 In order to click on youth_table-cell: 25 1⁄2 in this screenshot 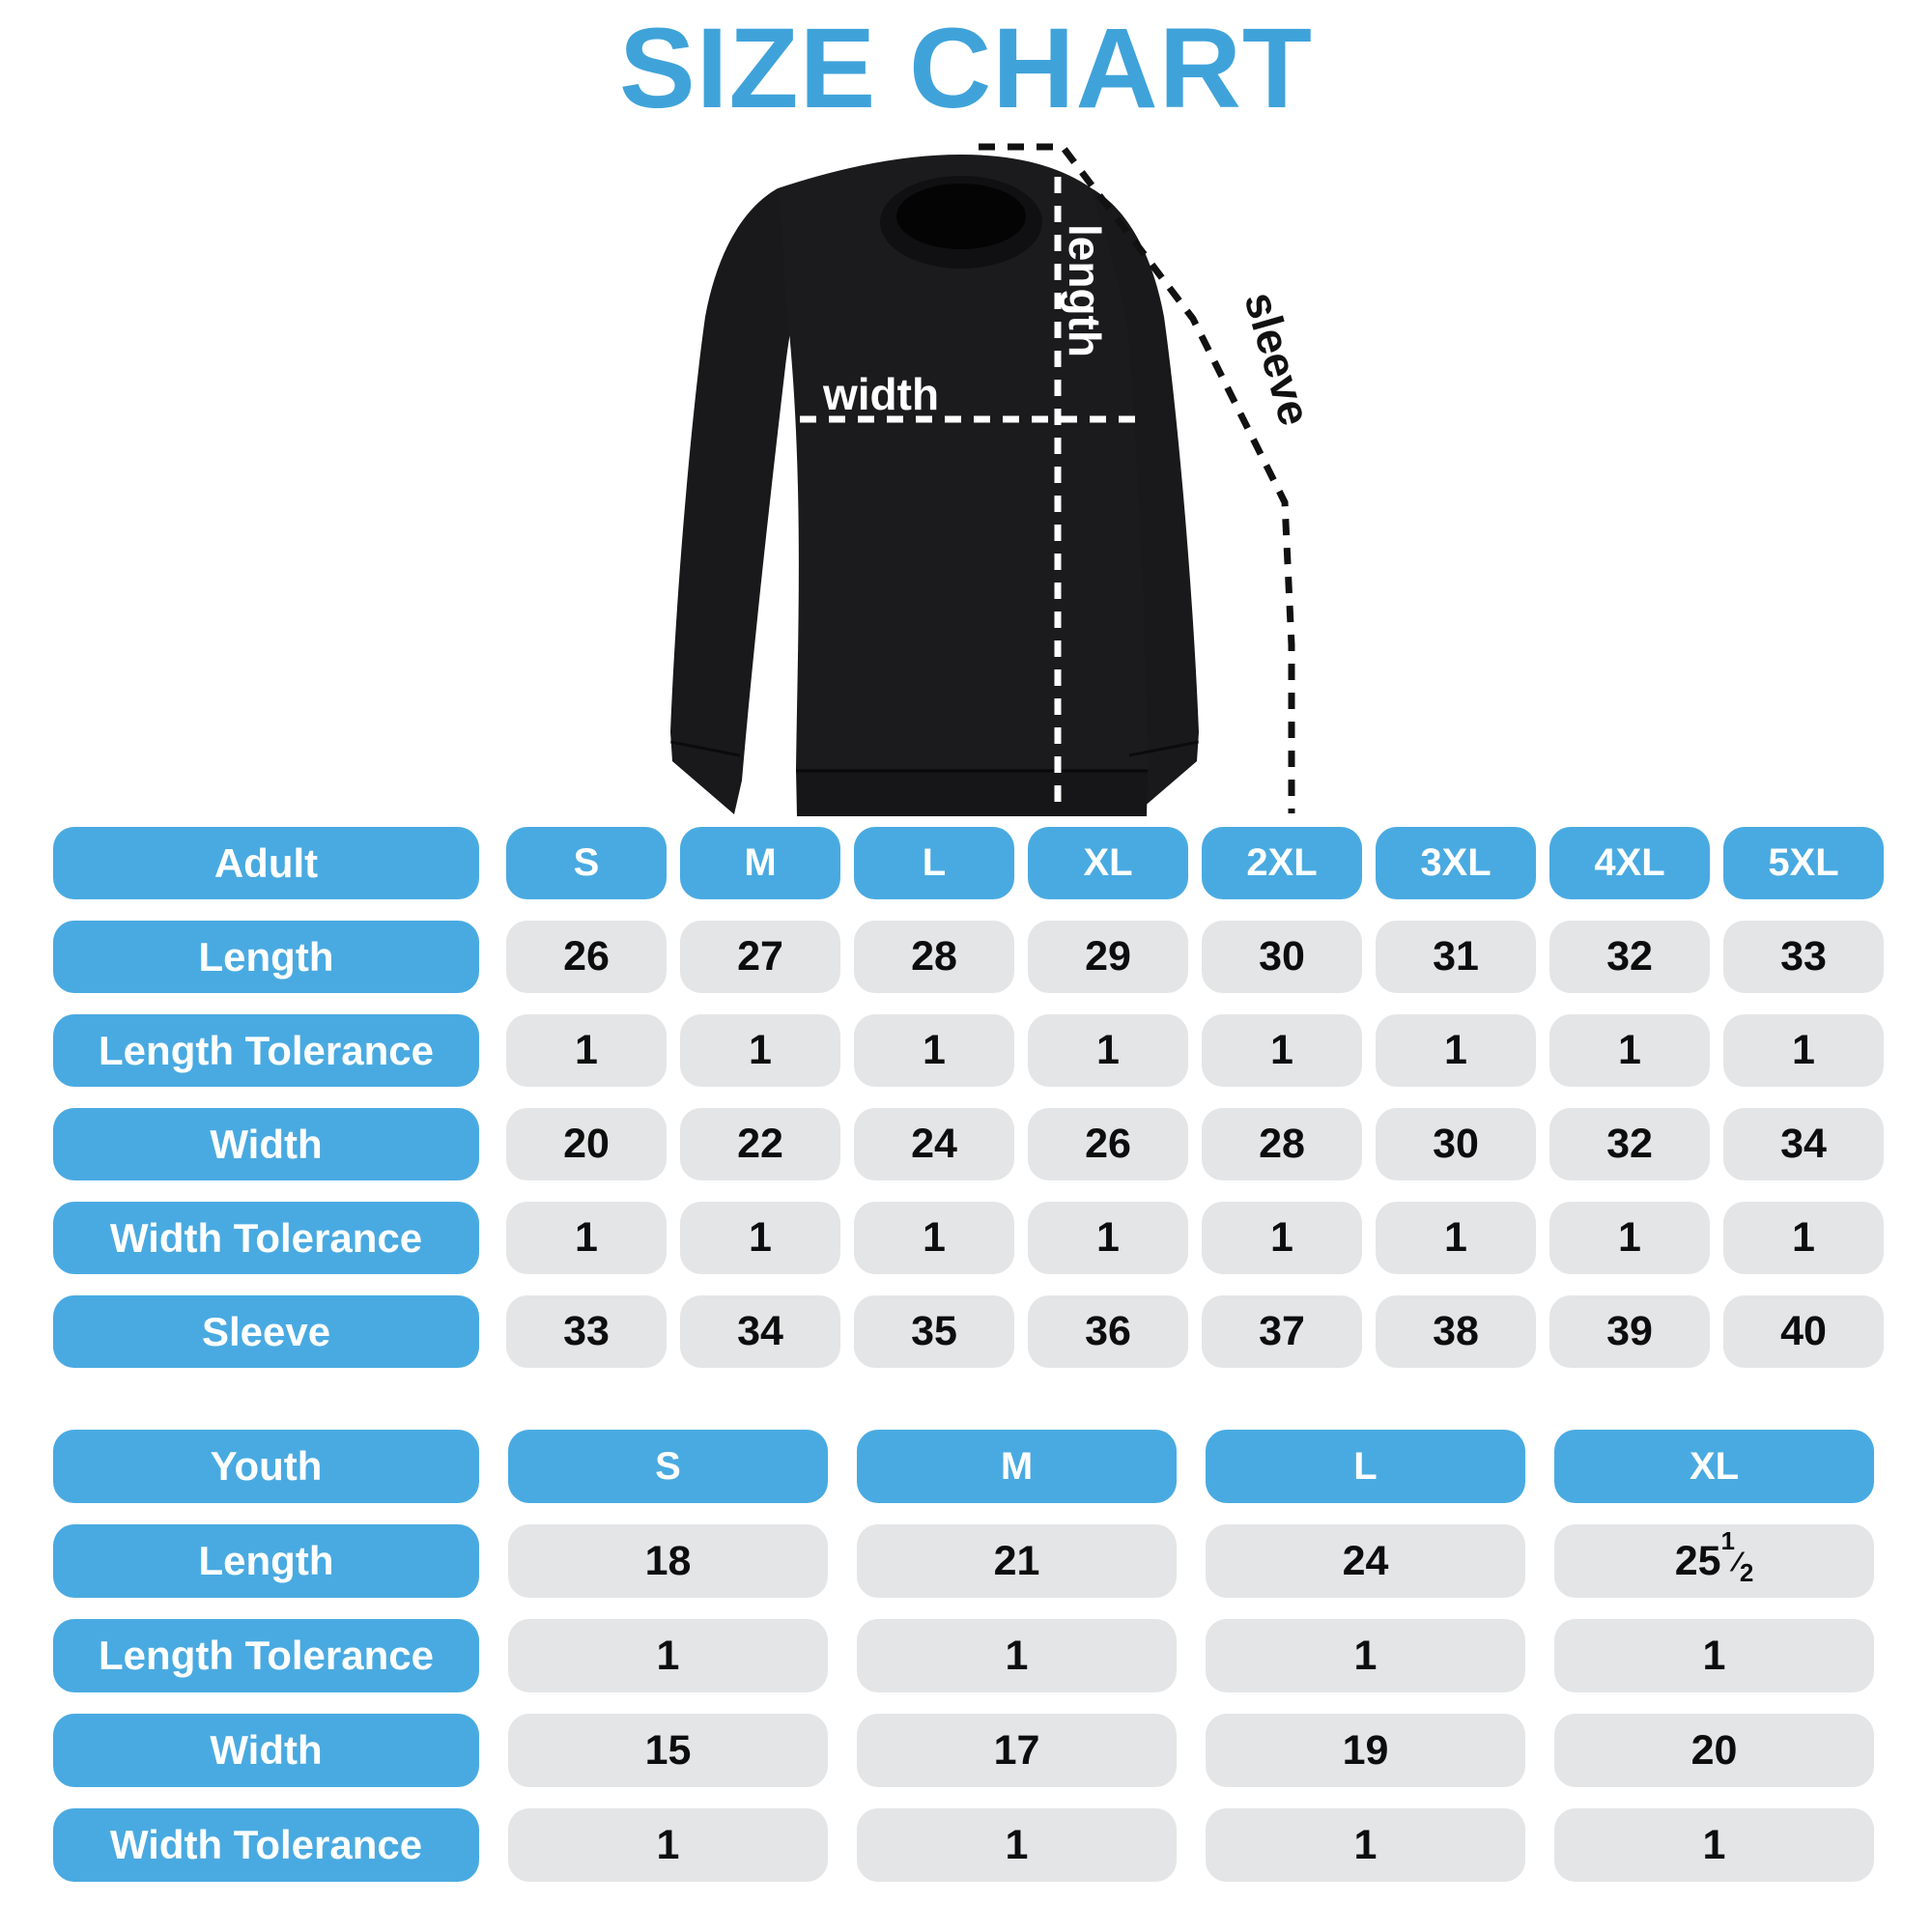, I will do `click(1714, 1561)`.